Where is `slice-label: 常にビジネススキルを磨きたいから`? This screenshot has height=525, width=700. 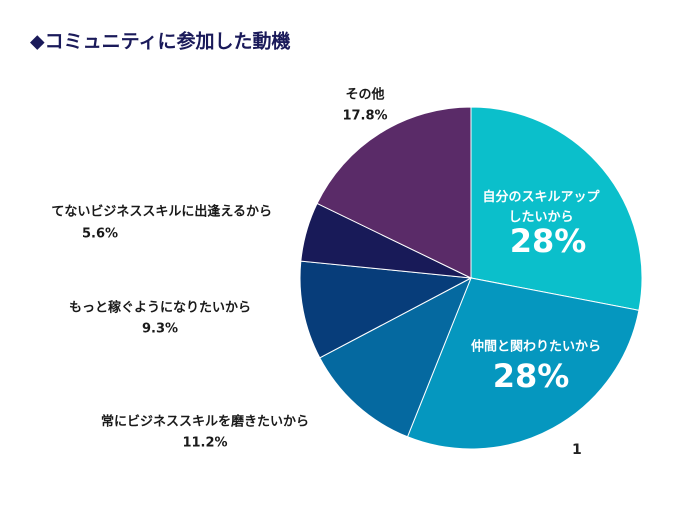
slice-label: 常にビジネススキルを磨きたいから is located at coordinates (205, 422).